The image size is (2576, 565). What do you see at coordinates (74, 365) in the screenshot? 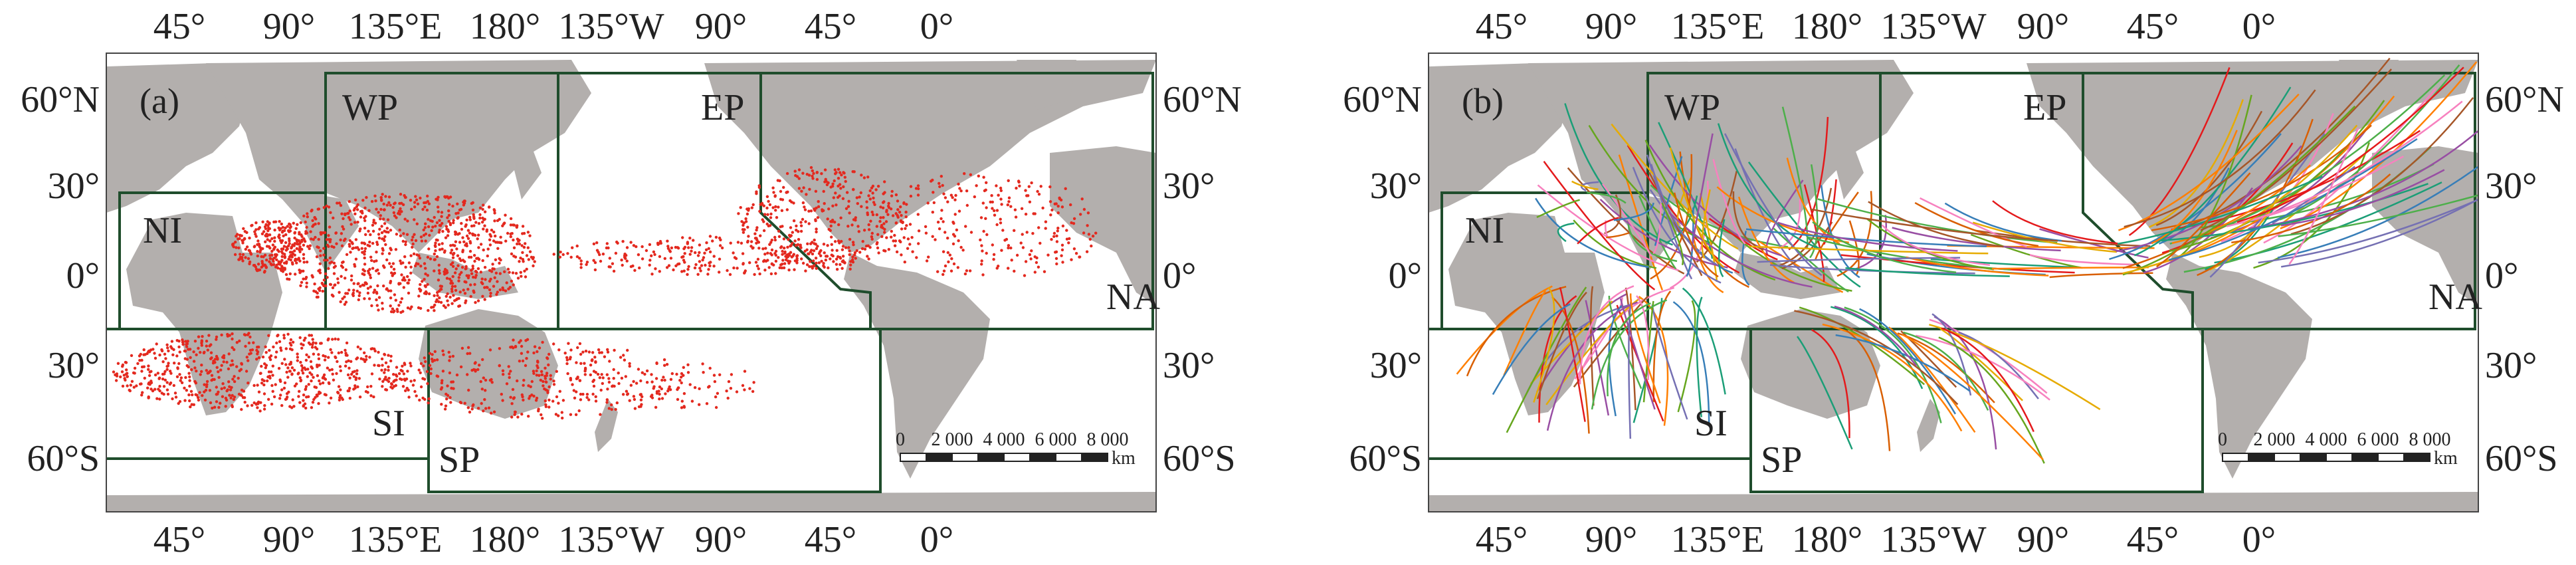
I see `left-tick-label: 30°` at bounding box center [74, 365].